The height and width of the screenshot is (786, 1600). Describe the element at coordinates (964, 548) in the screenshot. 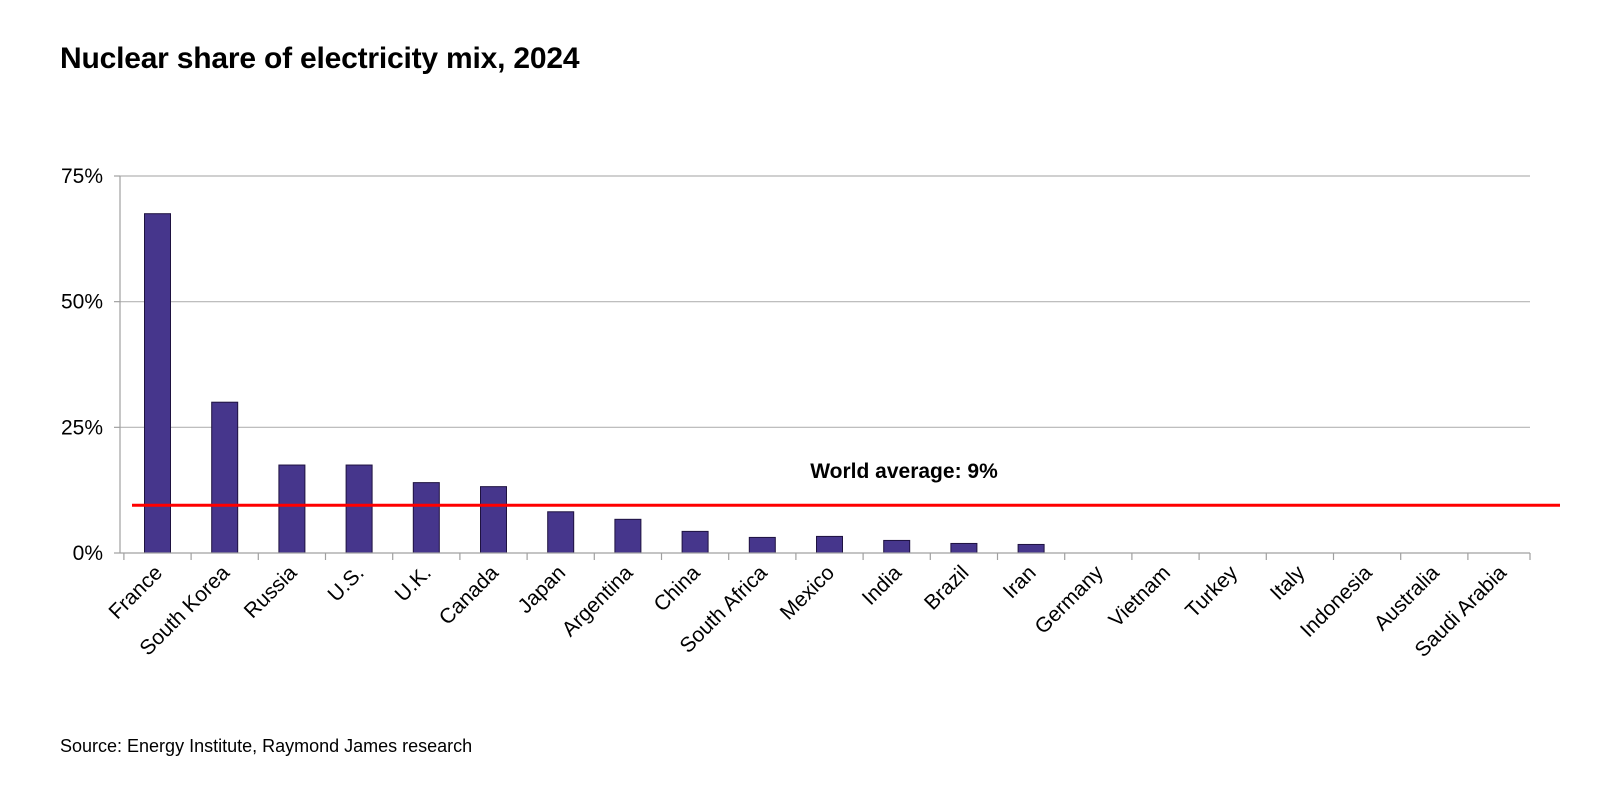

I see `bar-brazil` at that location.